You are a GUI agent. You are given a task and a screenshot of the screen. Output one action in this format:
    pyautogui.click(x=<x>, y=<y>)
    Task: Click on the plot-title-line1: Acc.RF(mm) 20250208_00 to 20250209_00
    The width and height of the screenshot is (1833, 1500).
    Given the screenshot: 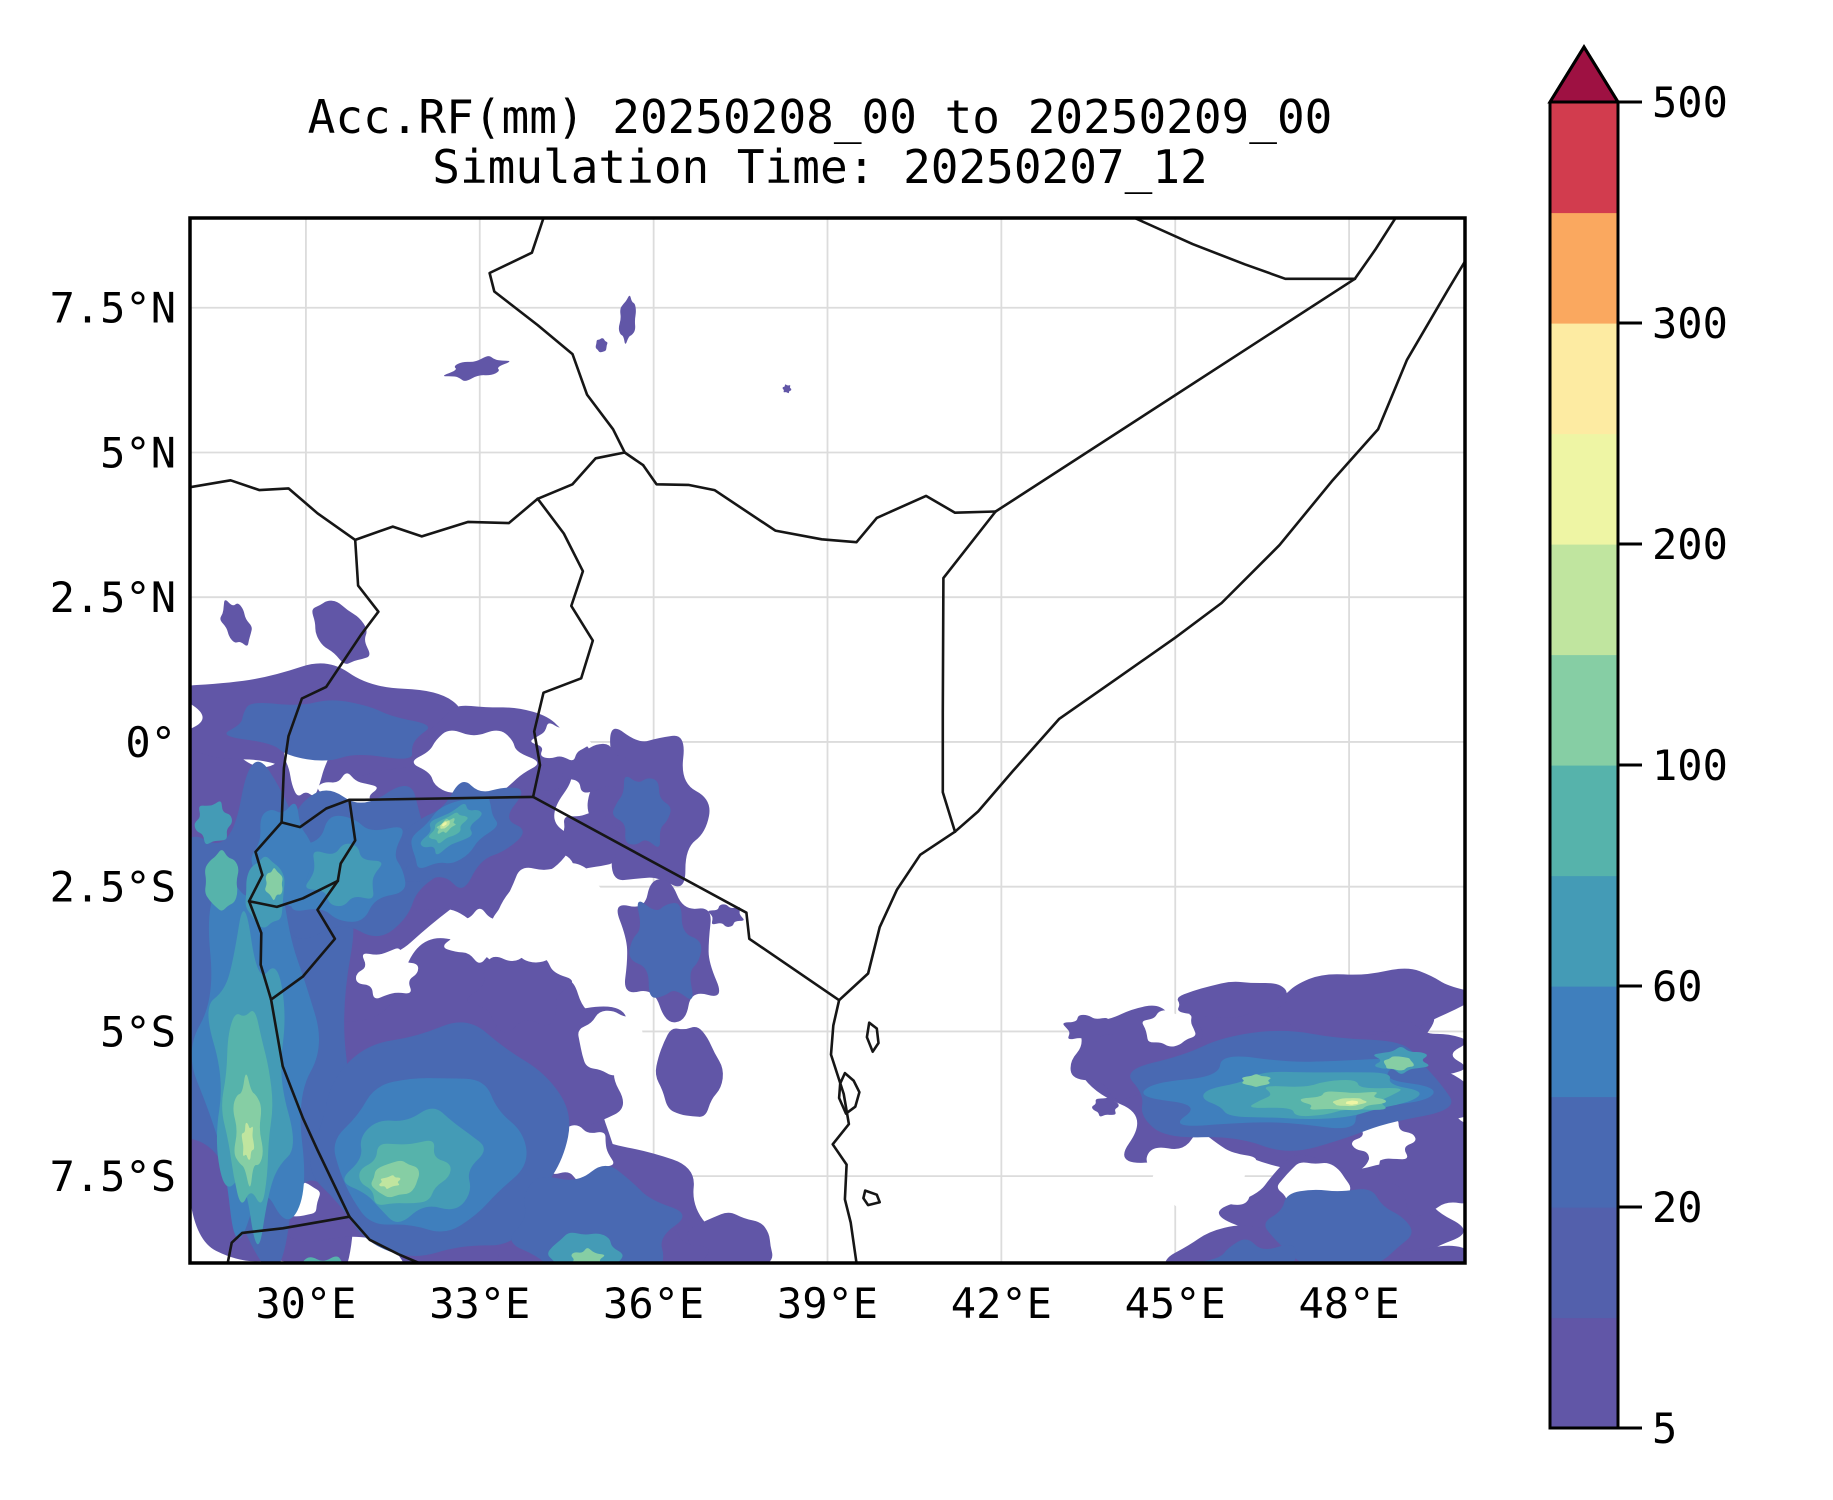 What is the action you would take?
    pyautogui.click(x=820, y=117)
    